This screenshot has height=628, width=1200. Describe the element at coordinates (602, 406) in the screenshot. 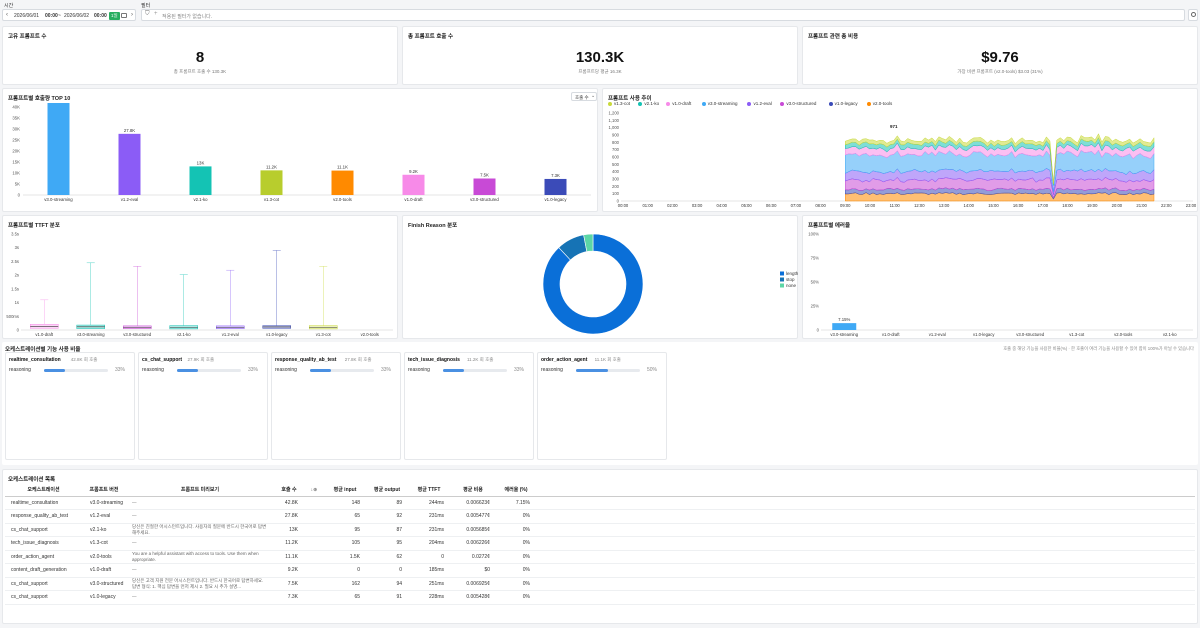

I see `orchestration-card: order_action_agent 11.1K 회 호출 reasoning 50%` at that location.